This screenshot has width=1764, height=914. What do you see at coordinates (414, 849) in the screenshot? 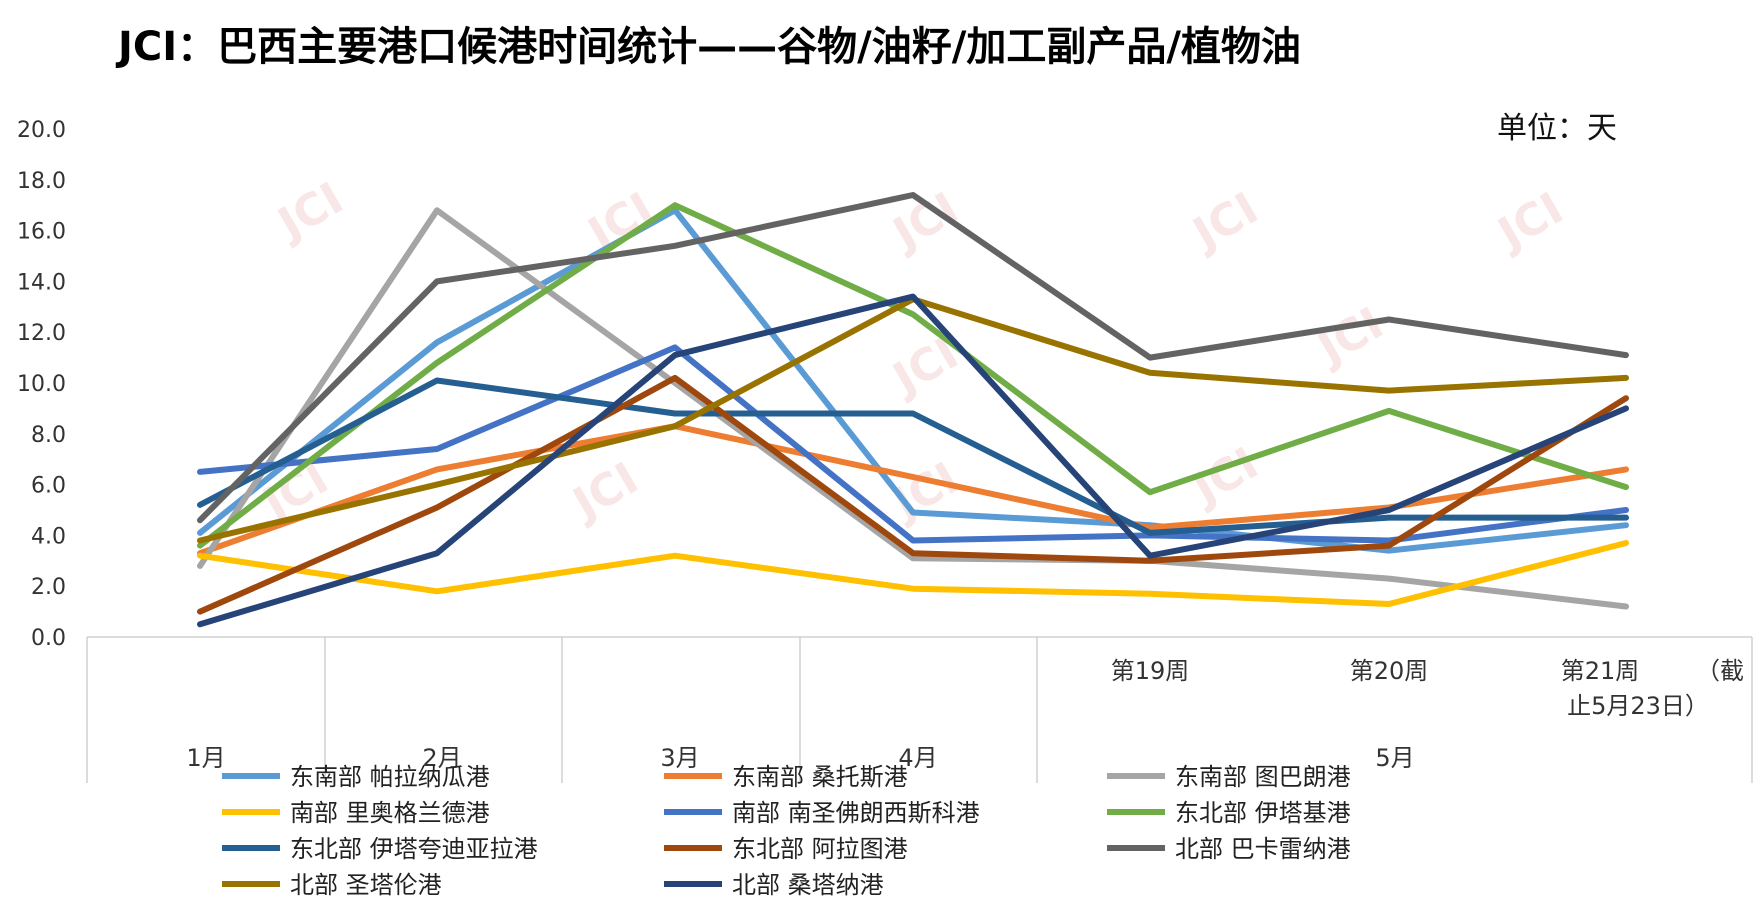
I see `legend-label: 东北部 伊塔夸迪亚拉港` at bounding box center [414, 849].